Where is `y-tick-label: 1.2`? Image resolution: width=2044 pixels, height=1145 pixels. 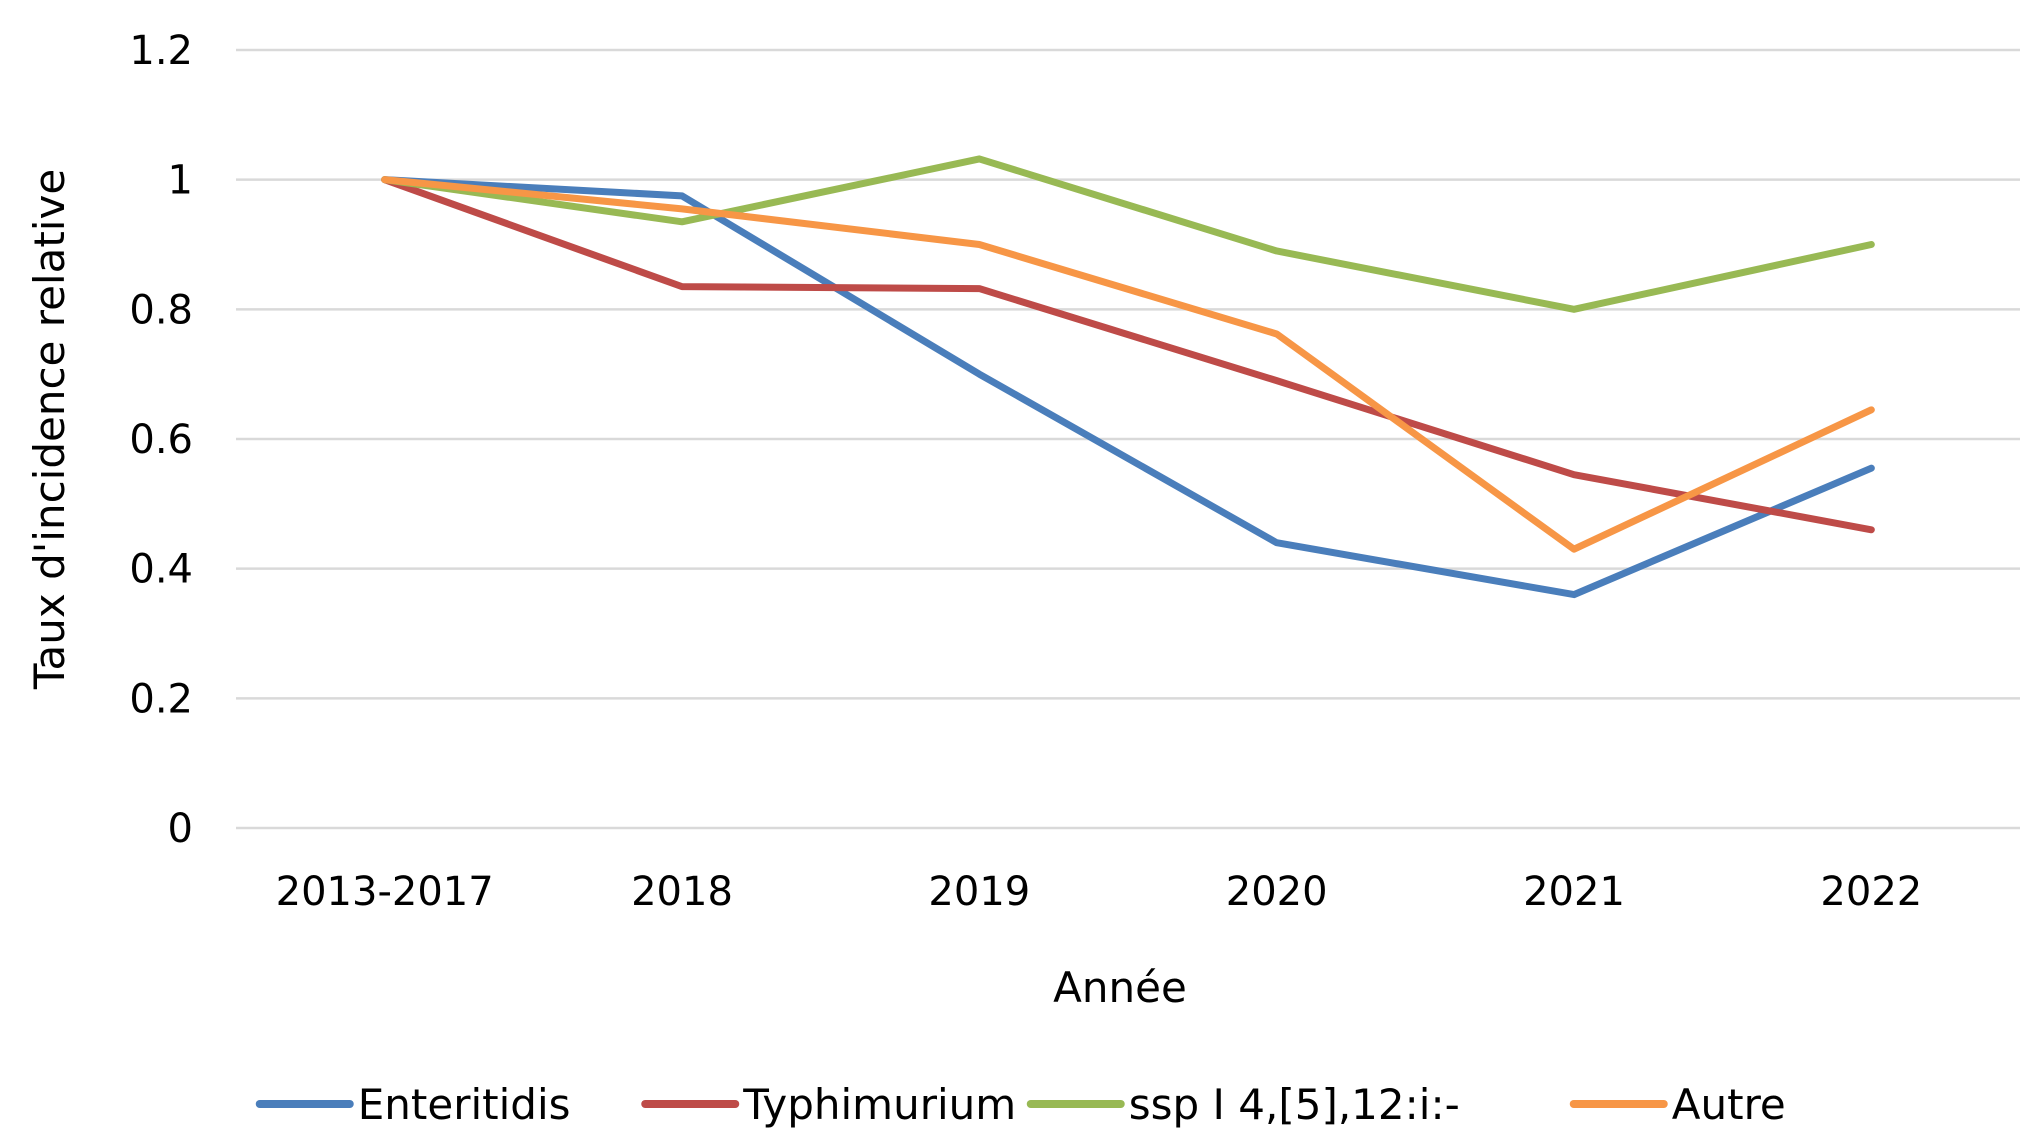 y-tick-label: 1.2 is located at coordinates (161, 51).